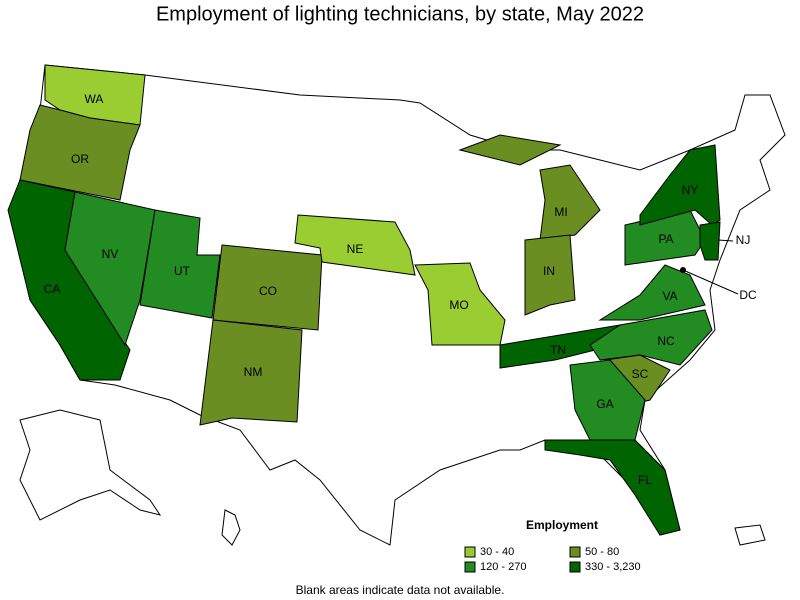  What do you see at coordinates (94, 99) in the screenshot?
I see `state-label: WA` at bounding box center [94, 99].